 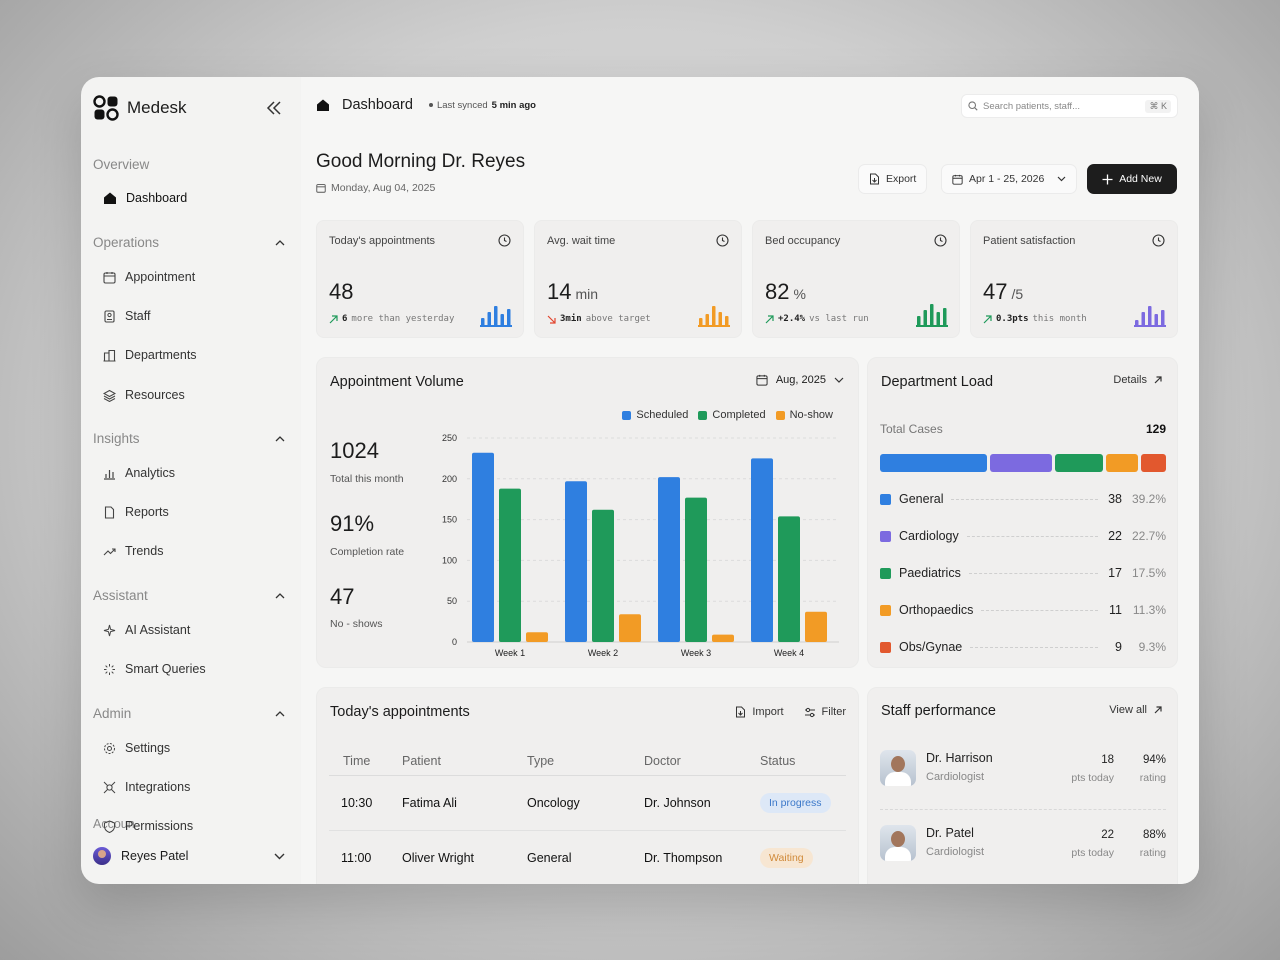 I want to click on date-range-picker: Apr 1 - 25, 2026, so click(x=1009, y=179).